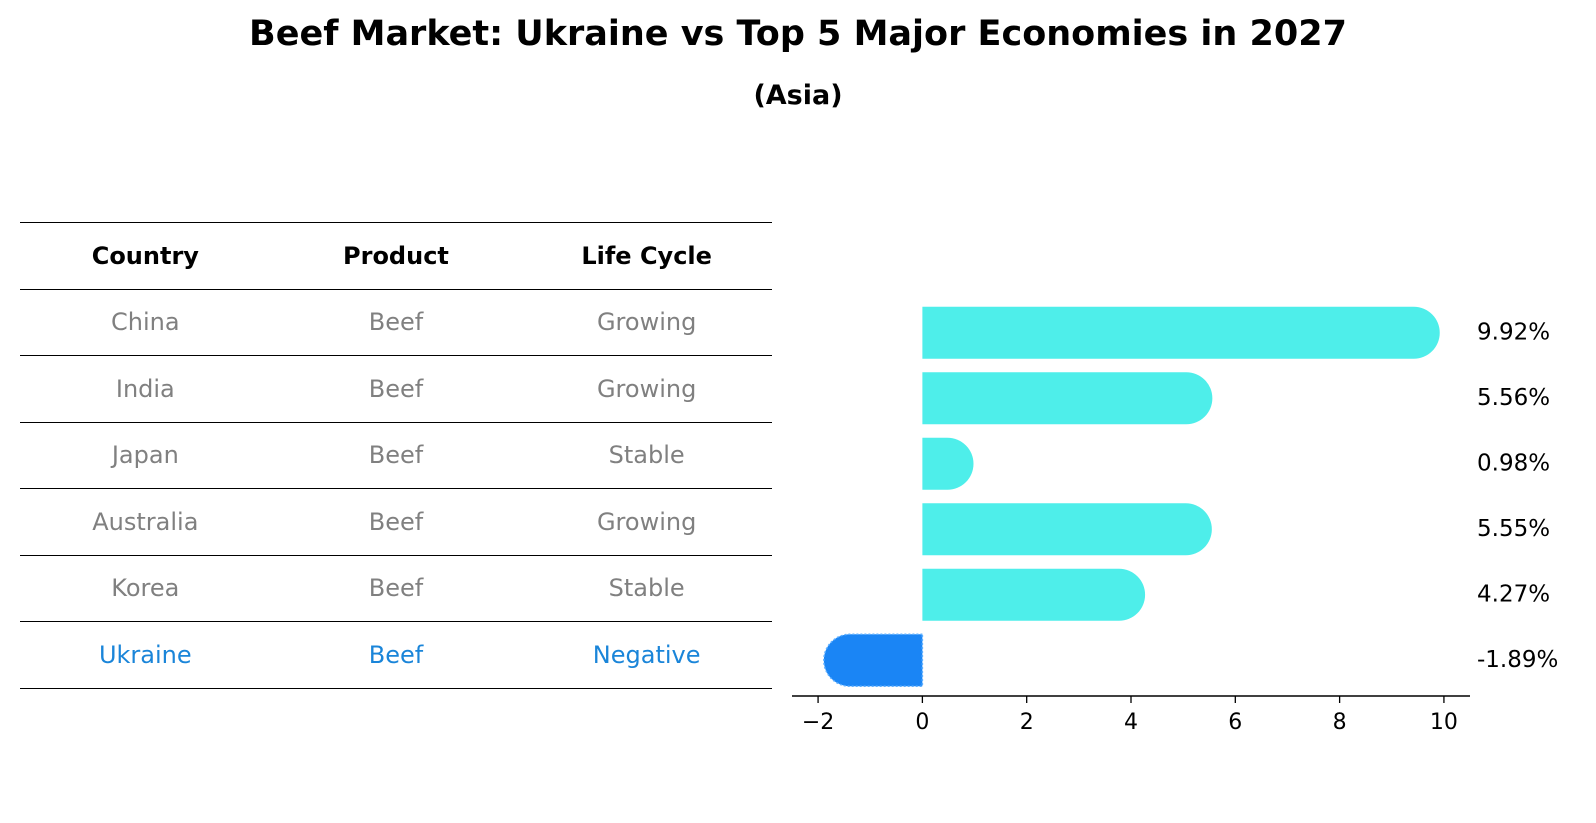  Describe the element at coordinates (145, 389) in the screenshot. I see `cell-country: India` at that location.